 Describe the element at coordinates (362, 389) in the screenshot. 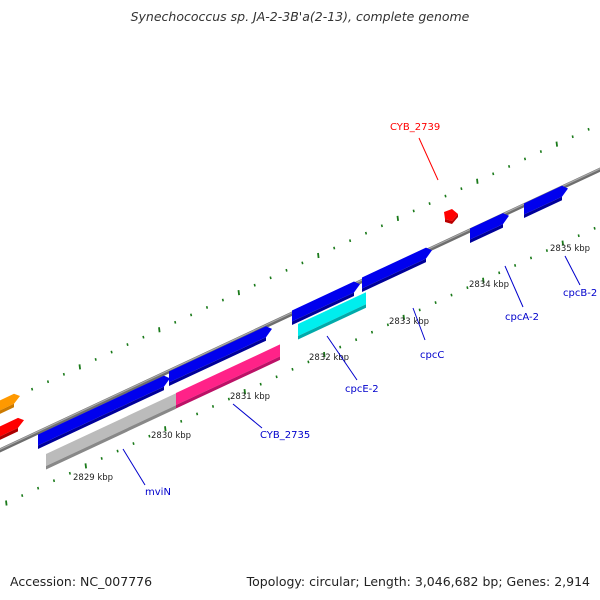

I see `cpce2-label: cpcE-2` at that location.